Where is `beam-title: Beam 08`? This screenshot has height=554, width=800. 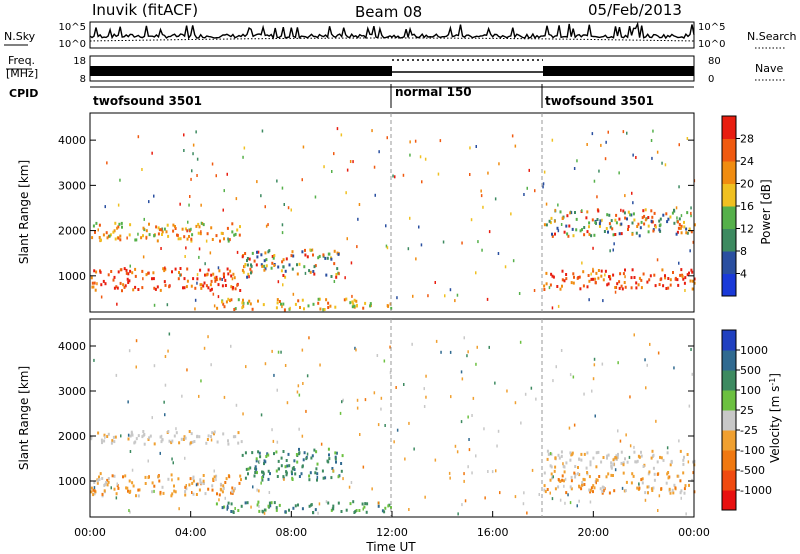 beam-title: Beam 08 is located at coordinates (388, 12).